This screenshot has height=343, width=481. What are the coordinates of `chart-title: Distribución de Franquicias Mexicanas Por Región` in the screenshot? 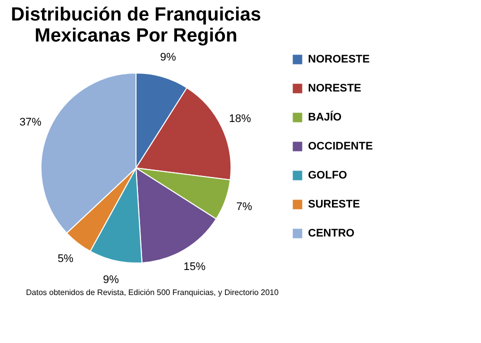 It's located at (136, 25).